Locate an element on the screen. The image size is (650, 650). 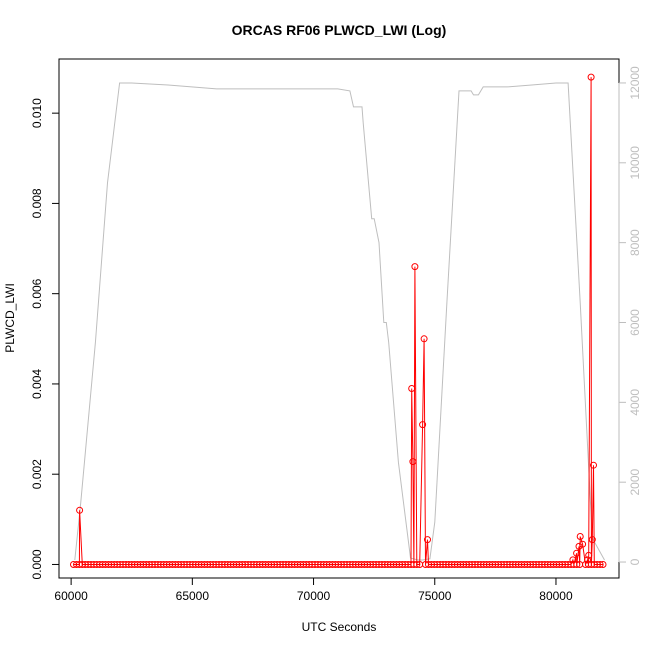
y2-tick-label: 8000 is located at coordinates (635, 242).